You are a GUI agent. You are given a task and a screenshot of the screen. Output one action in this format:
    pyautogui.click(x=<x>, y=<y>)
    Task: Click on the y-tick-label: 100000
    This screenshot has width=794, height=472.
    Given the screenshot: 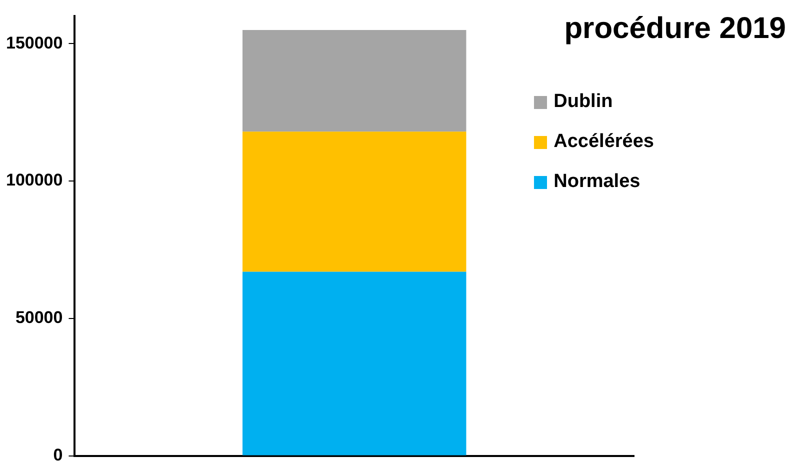 What is the action you would take?
    pyautogui.click(x=34, y=180)
    